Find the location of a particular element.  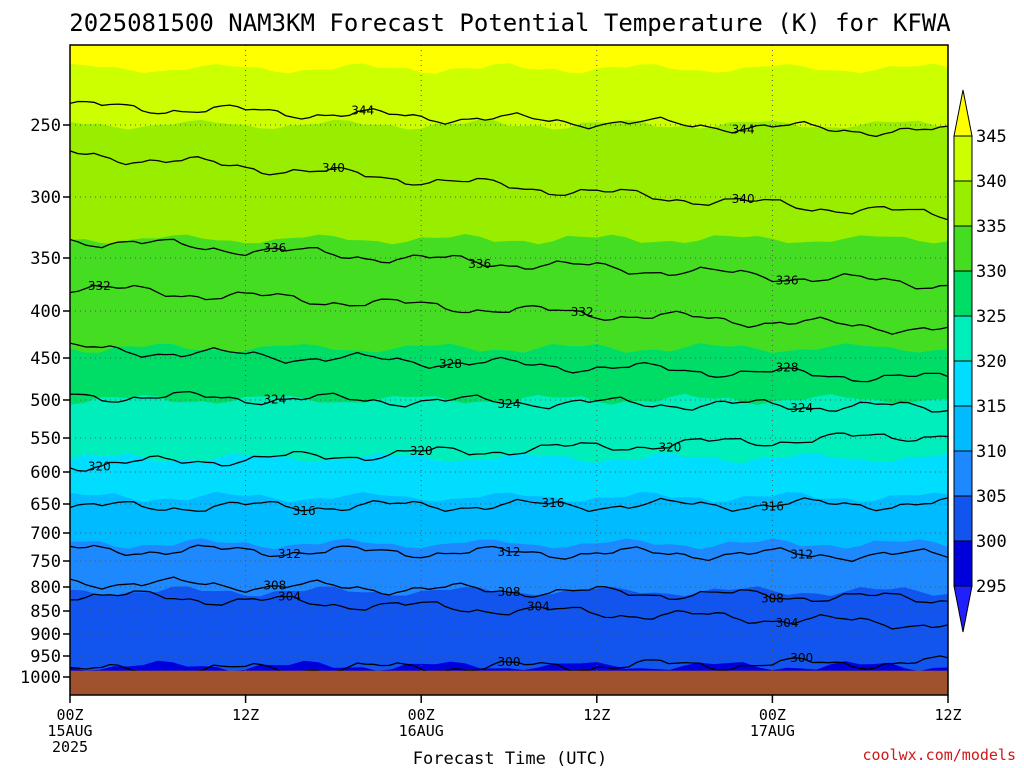

colorbar-label-305: 305 is located at coordinates (991, 497).